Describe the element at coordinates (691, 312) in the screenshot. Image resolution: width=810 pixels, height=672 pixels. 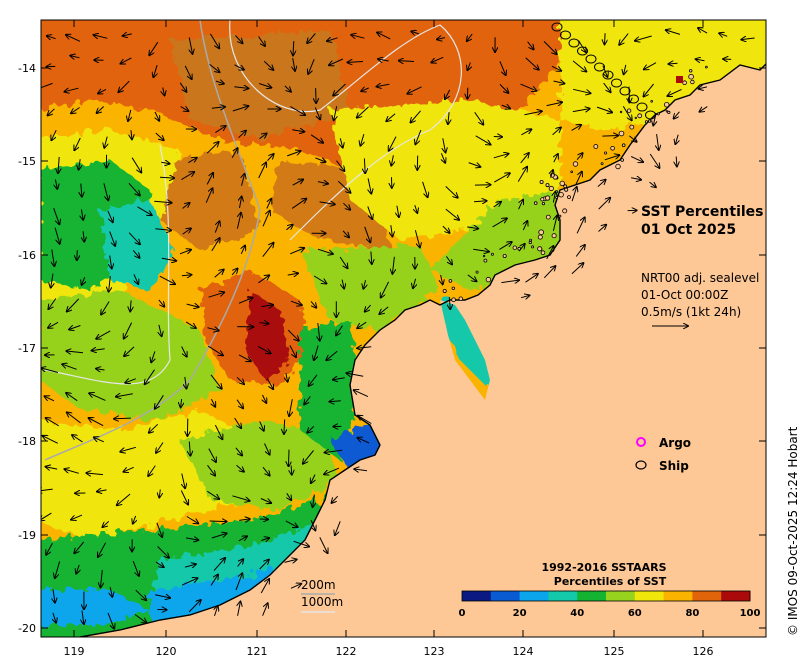
I see `current-info-line3: 0.5m/s (1kt 24h)` at that location.